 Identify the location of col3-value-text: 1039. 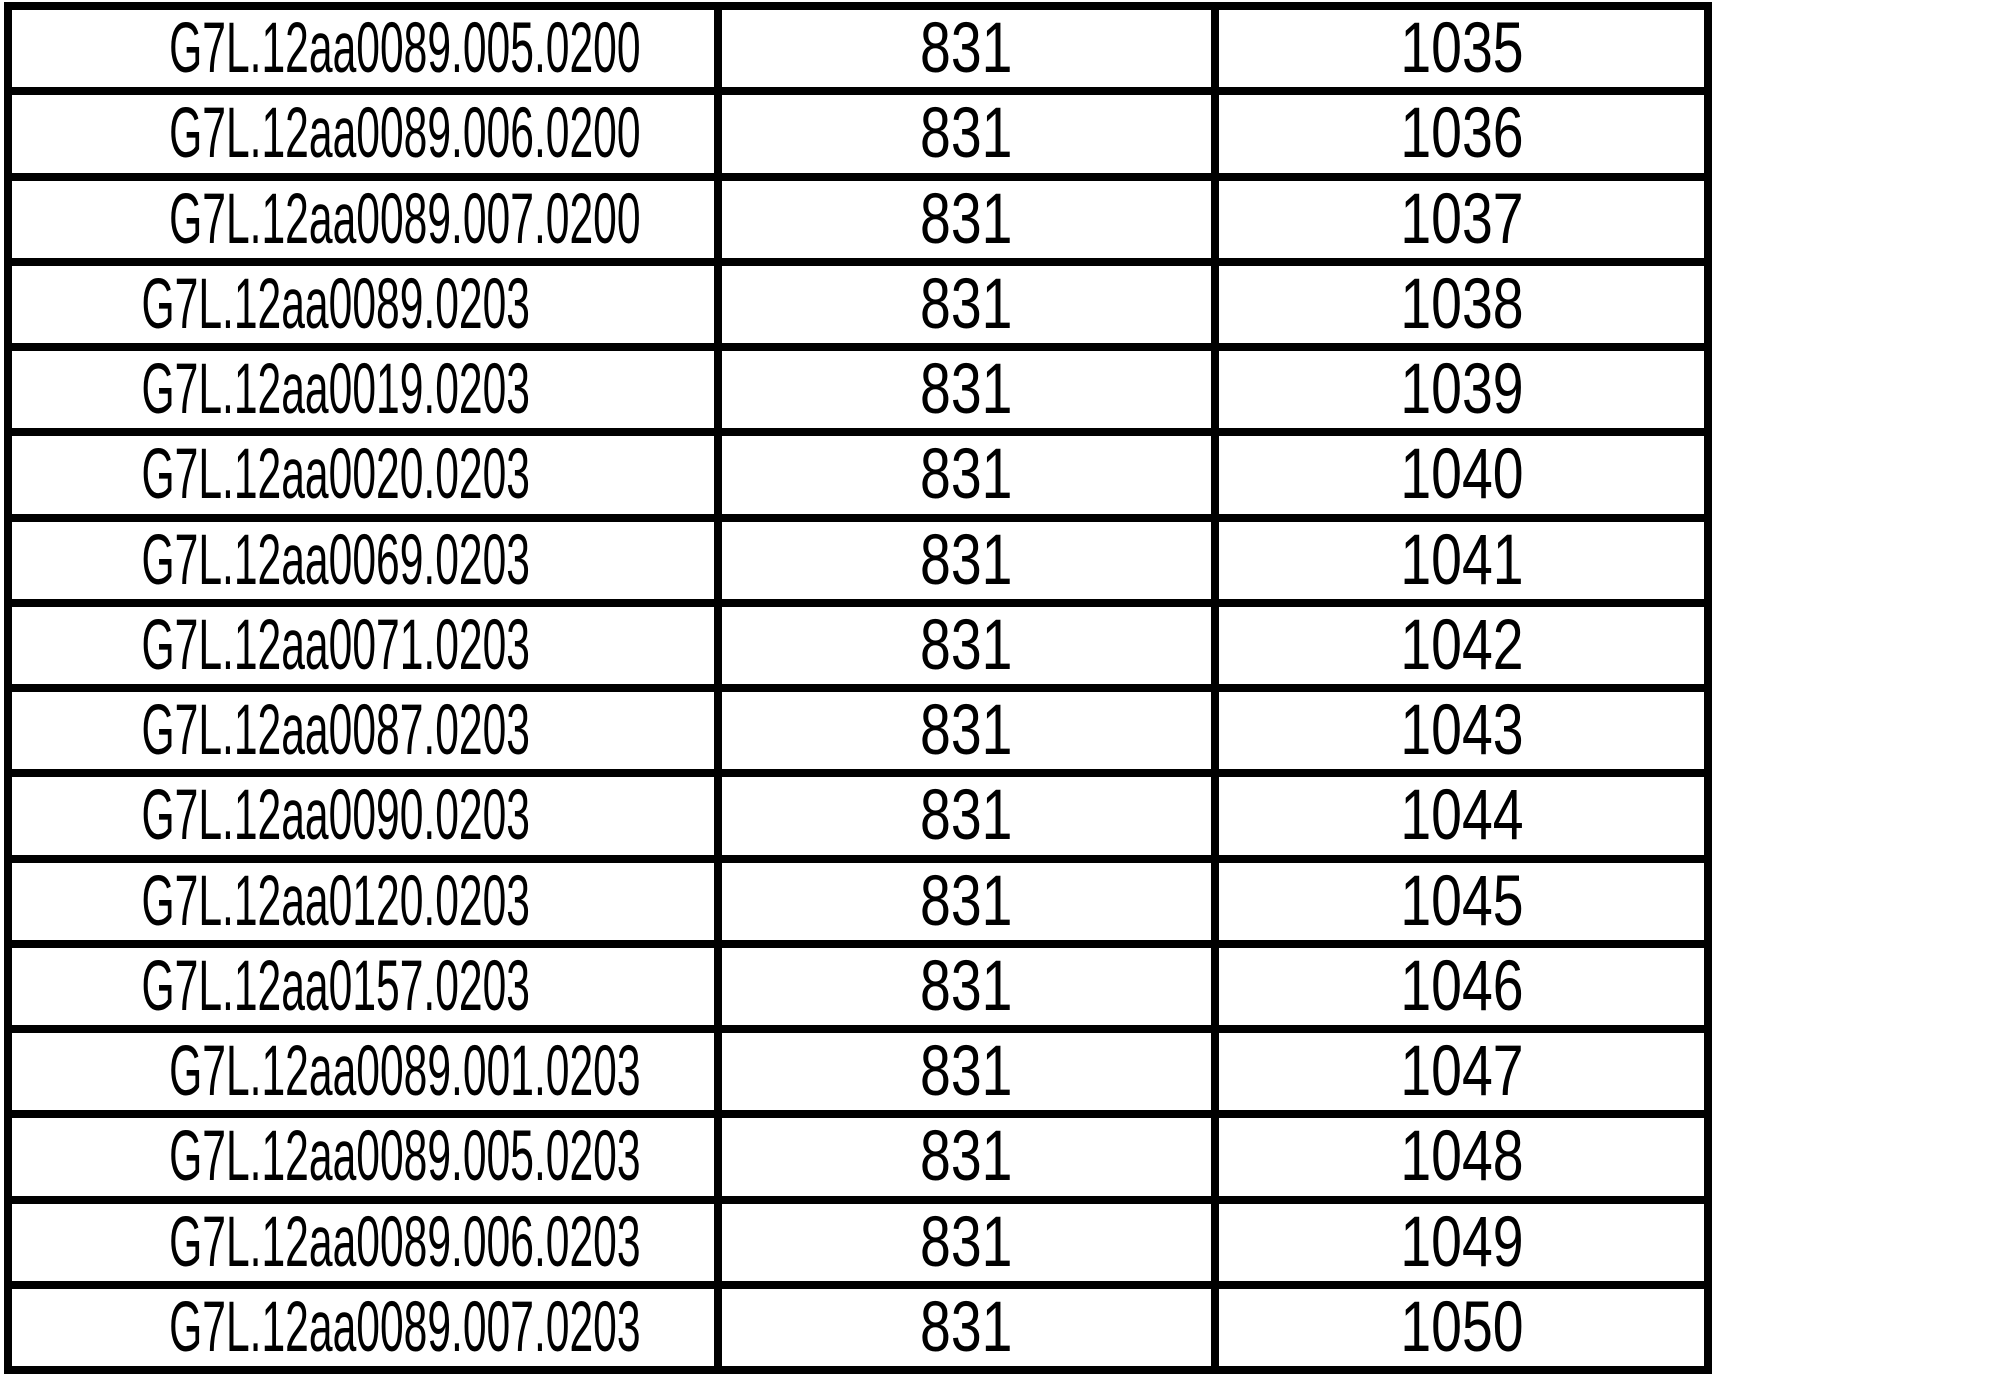
(1461, 390).